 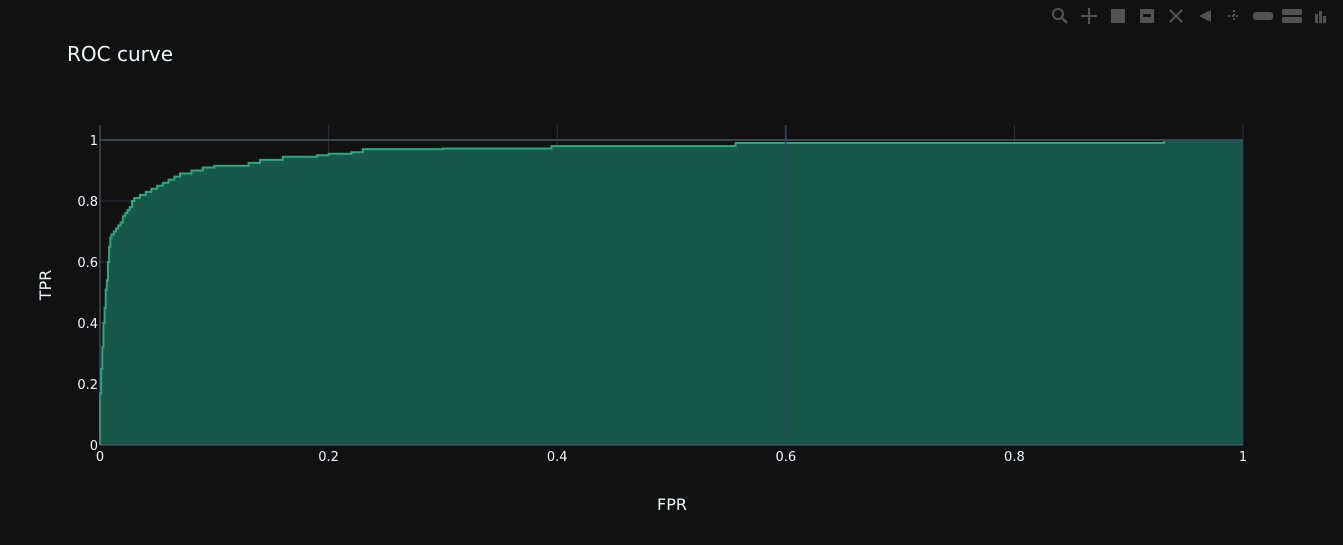 I want to click on x-axis-title: FPR, so click(x=672, y=504).